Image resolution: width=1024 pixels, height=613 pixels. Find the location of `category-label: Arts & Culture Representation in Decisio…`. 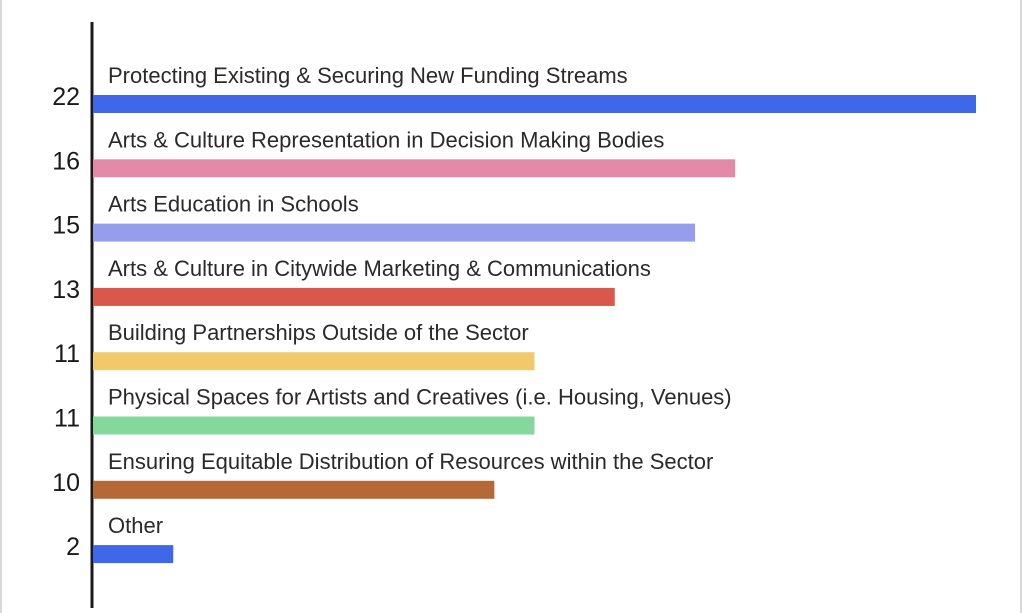

category-label: Arts & Culture Representation in Decisio… is located at coordinates (386, 139).